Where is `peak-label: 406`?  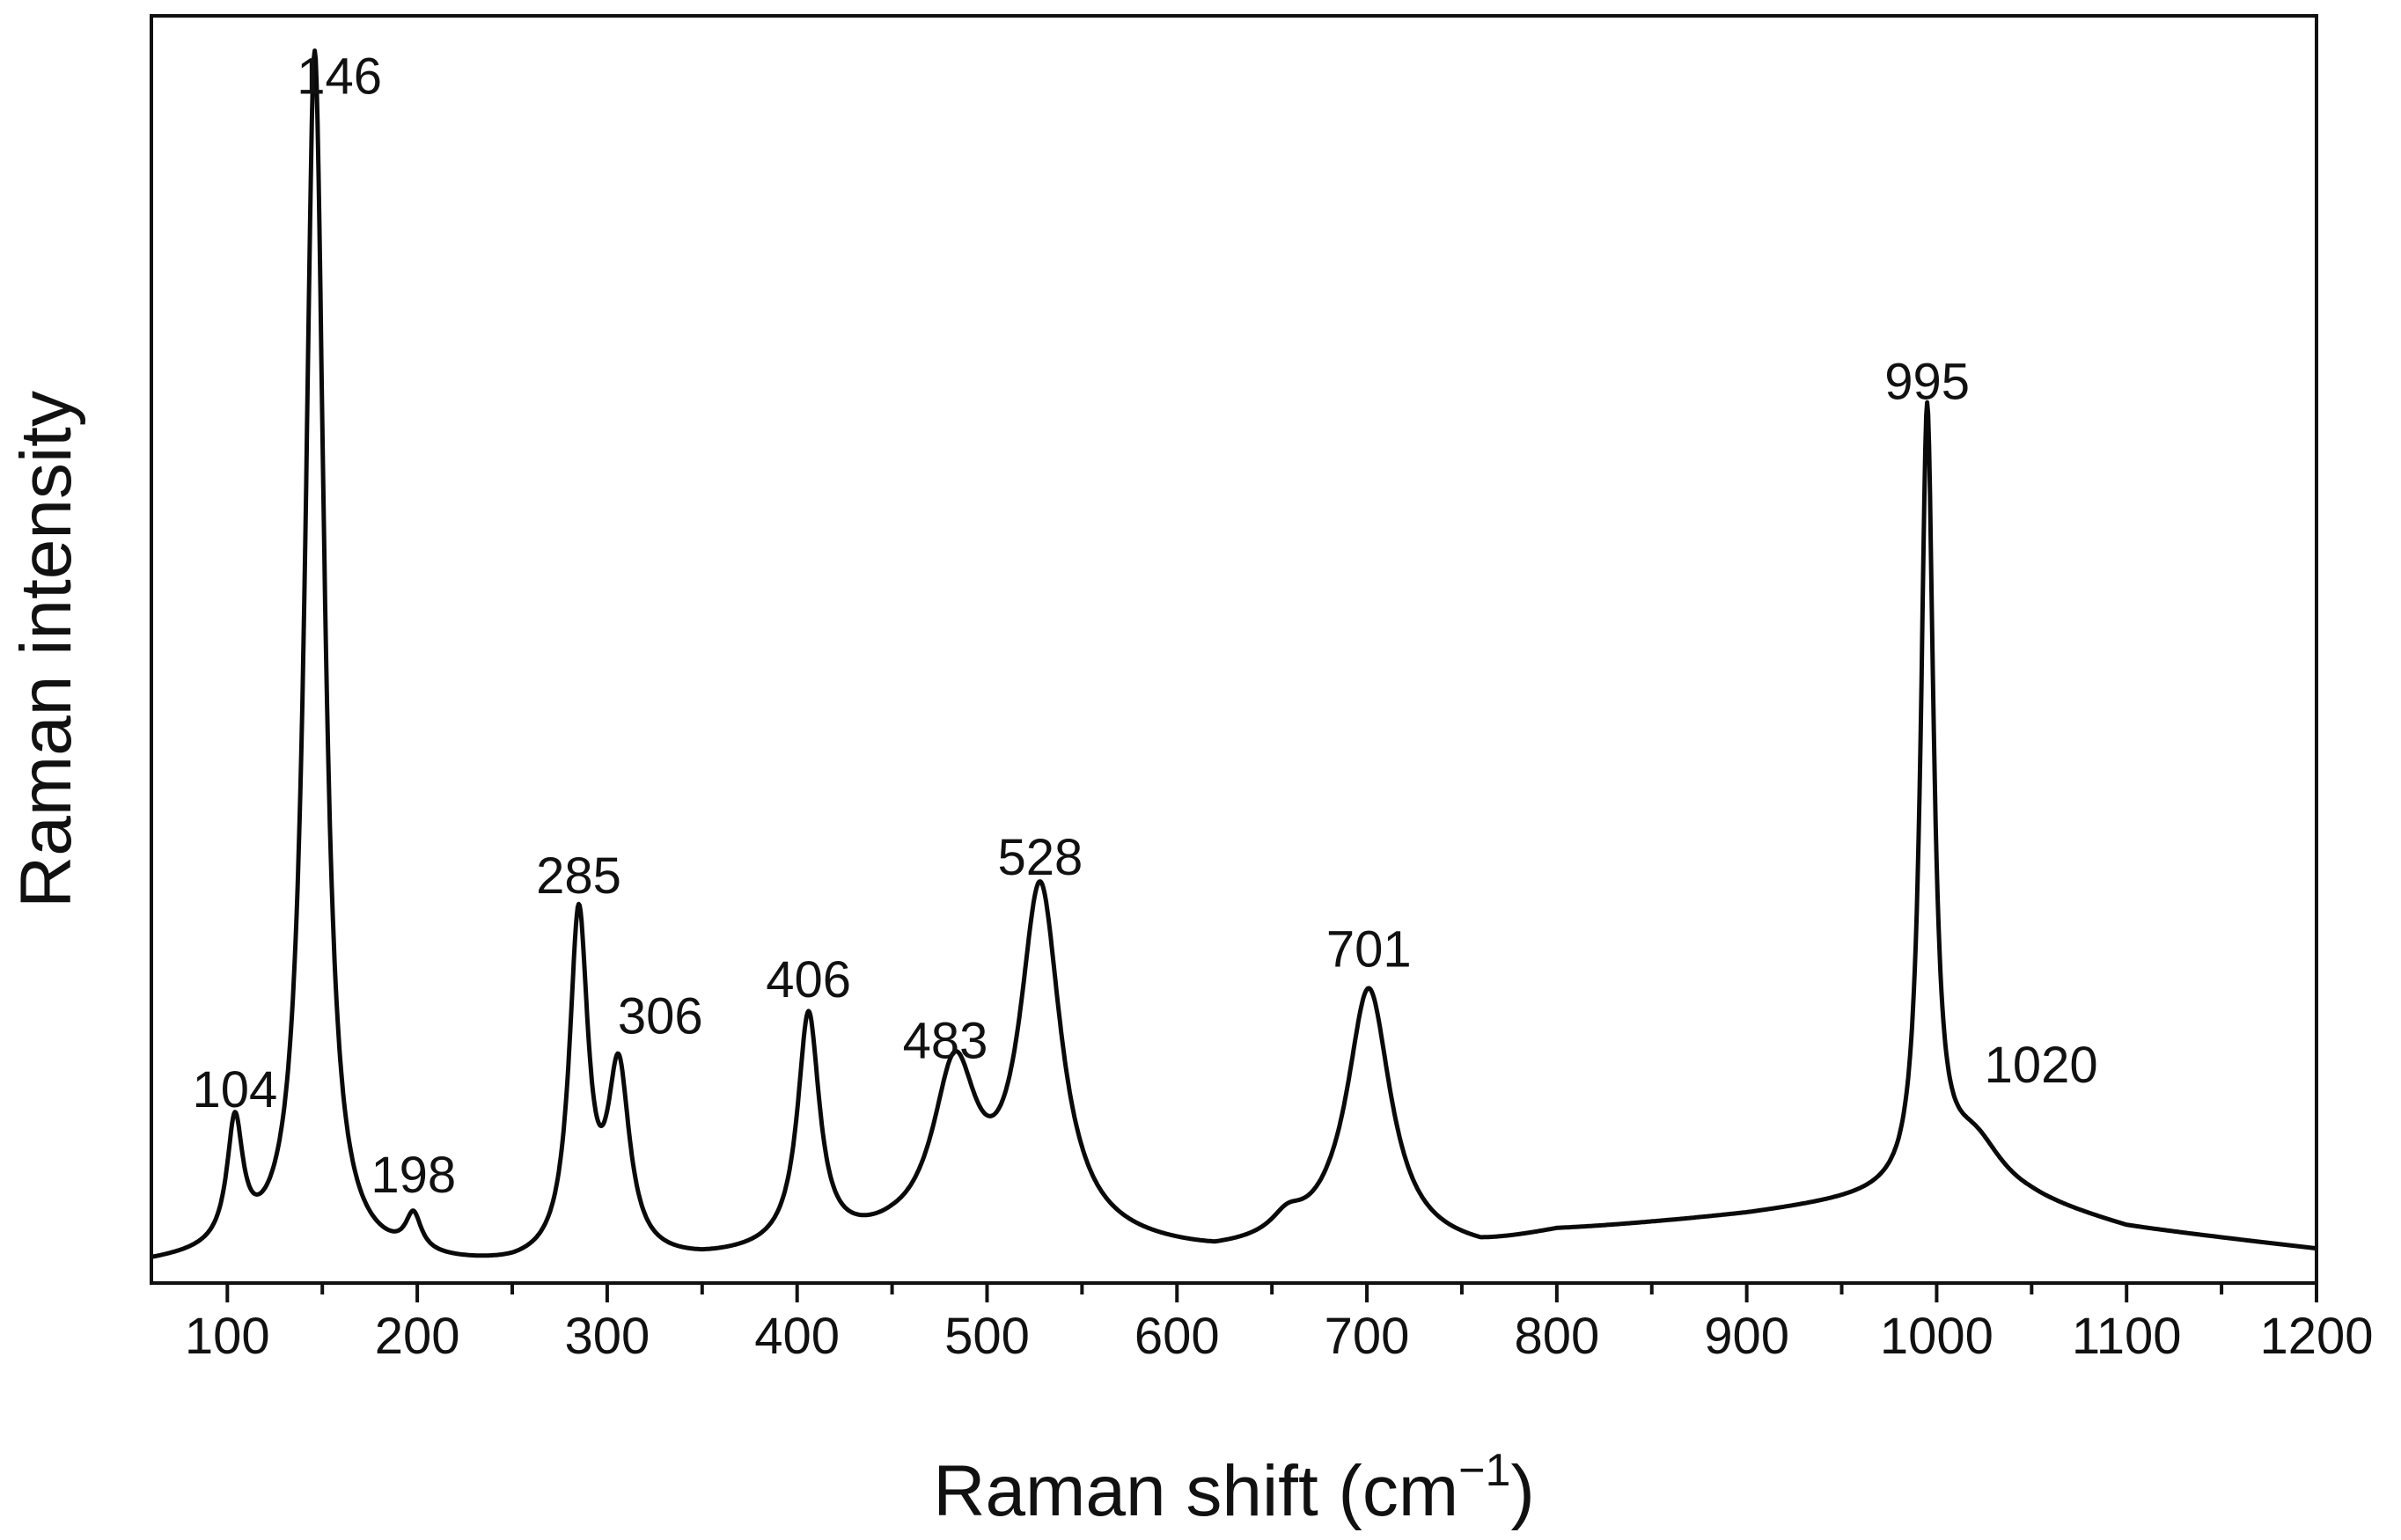 peak-label: 406 is located at coordinates (808, 980).